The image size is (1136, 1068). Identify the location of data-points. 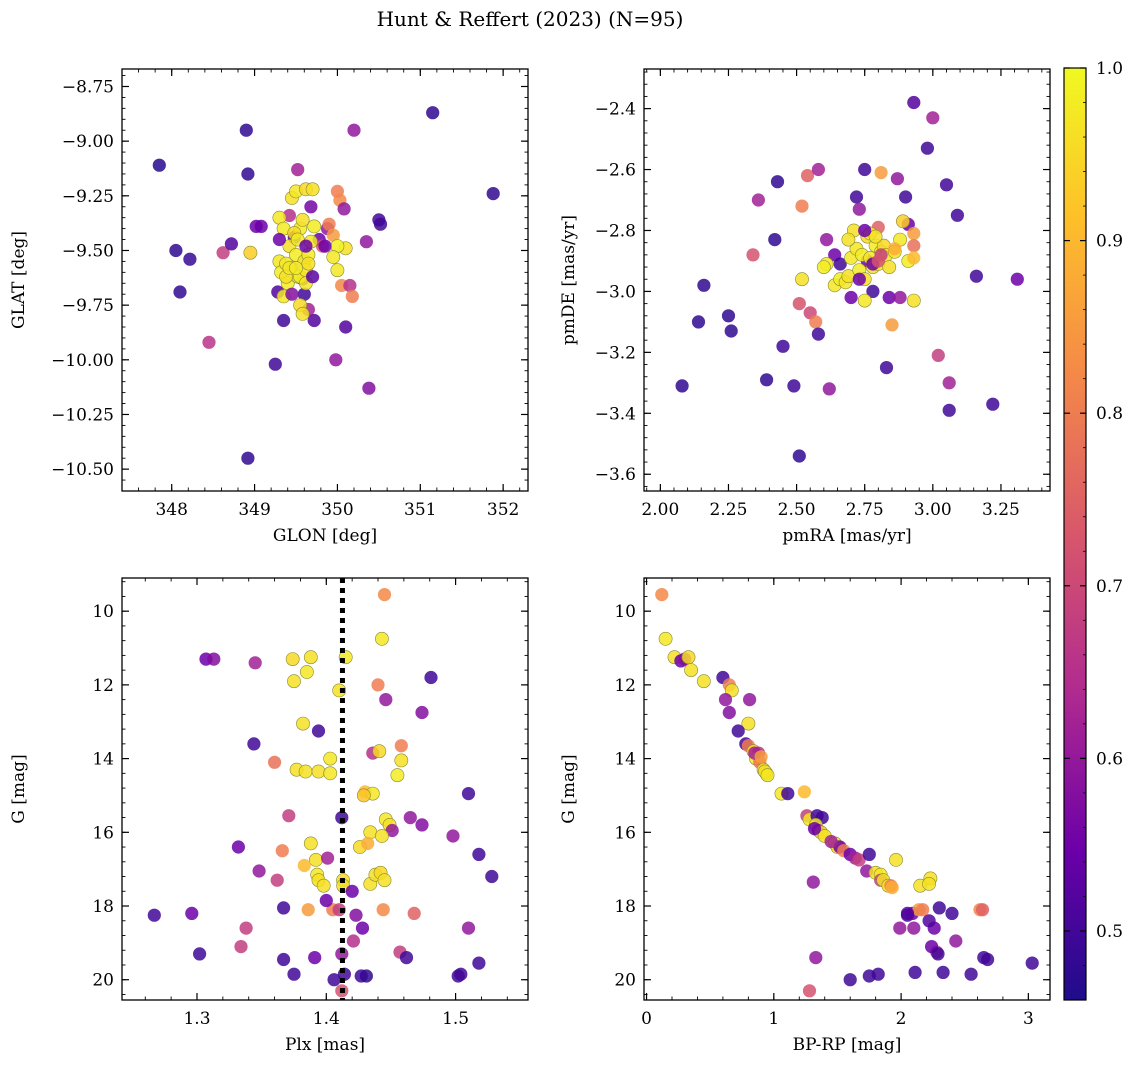
(849, 279).